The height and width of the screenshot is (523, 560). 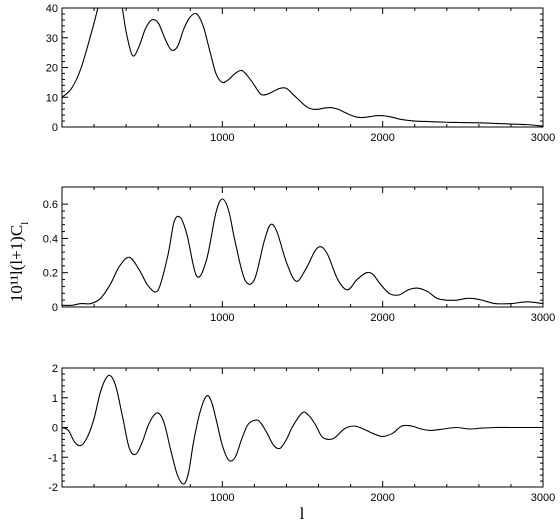 I want to click on y-tick-label: 1, so click(x=55, y=399).